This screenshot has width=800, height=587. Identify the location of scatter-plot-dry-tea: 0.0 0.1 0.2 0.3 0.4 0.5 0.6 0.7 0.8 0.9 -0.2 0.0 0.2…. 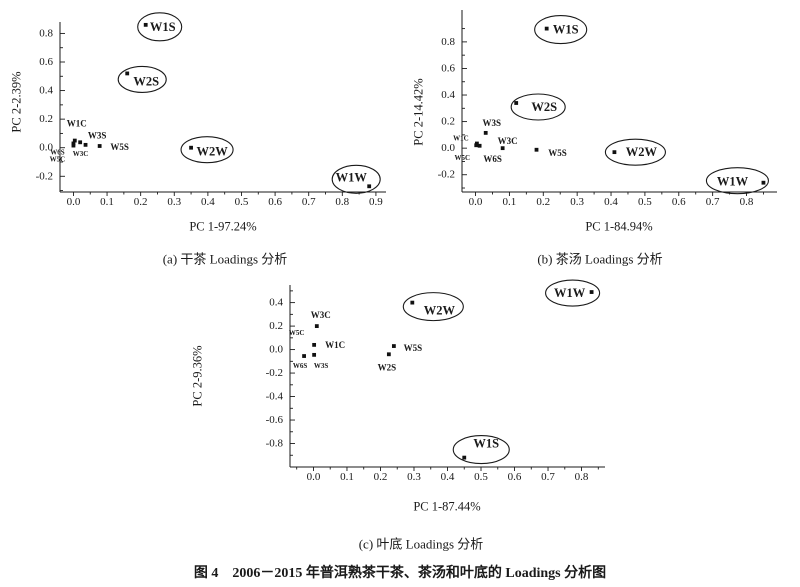
(211, 110).